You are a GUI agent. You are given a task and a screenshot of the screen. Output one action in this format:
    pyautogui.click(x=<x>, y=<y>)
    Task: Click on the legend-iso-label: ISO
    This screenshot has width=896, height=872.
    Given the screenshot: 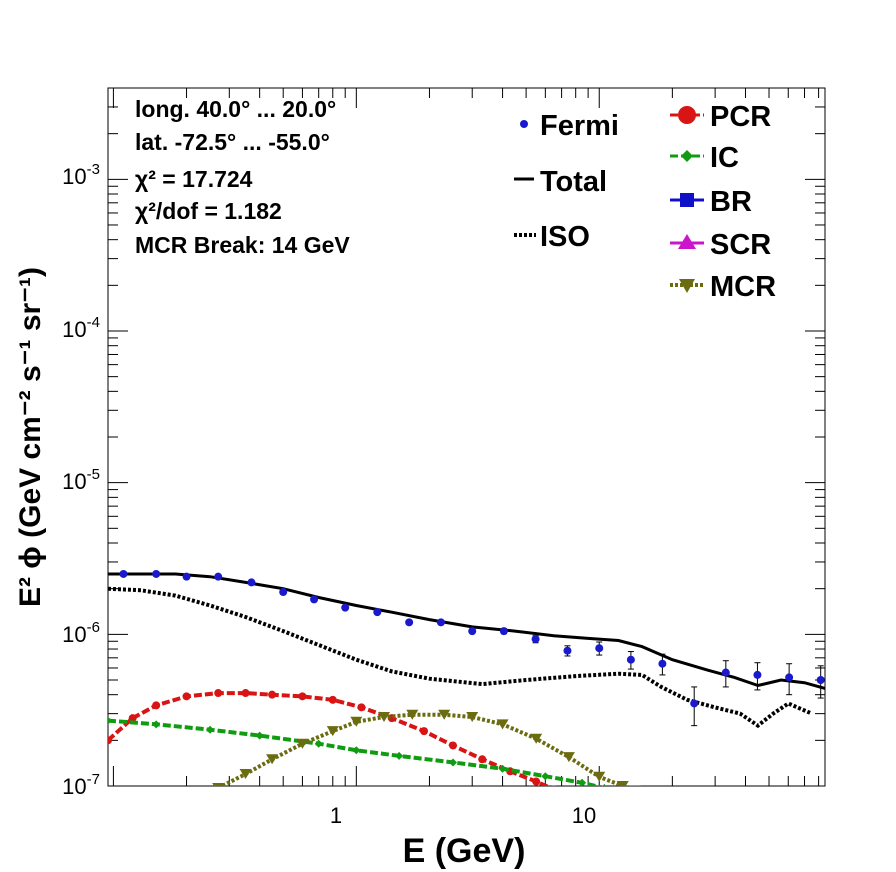 What is the action you would take?
    pyautogui.click(x=565, y=237)
    